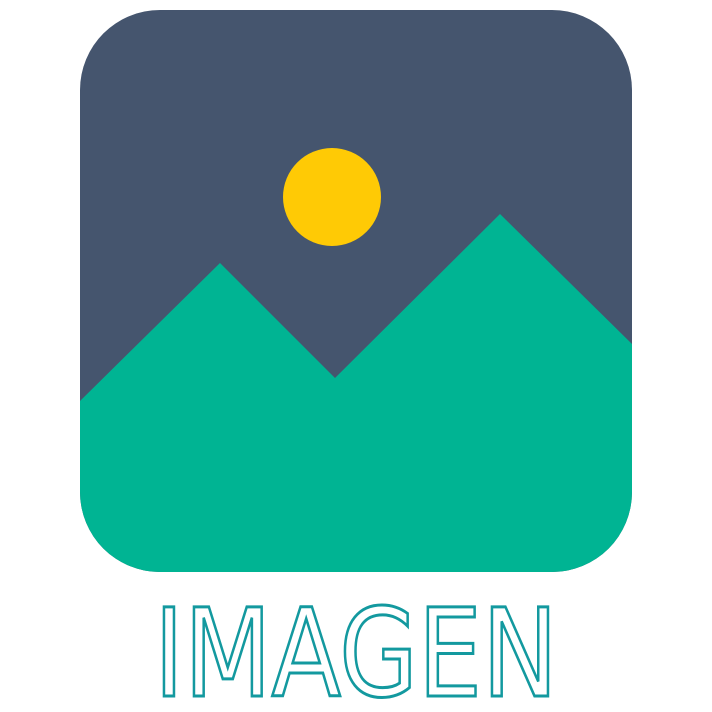  I want to click on logo-caption-text: IMAGEN, so click(356, 646).